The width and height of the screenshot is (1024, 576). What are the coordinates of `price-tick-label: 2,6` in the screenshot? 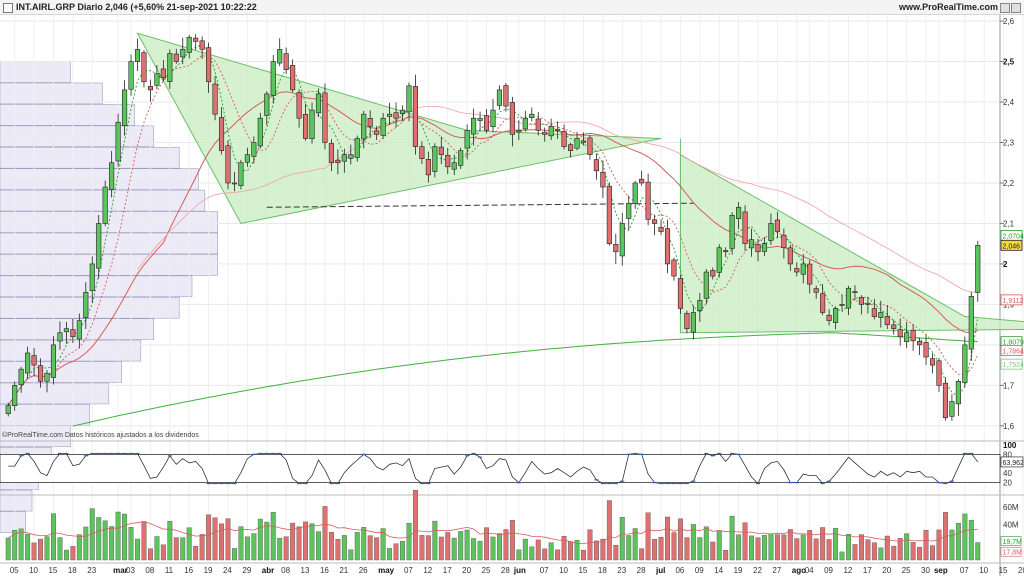 It's located at (1009, 21).